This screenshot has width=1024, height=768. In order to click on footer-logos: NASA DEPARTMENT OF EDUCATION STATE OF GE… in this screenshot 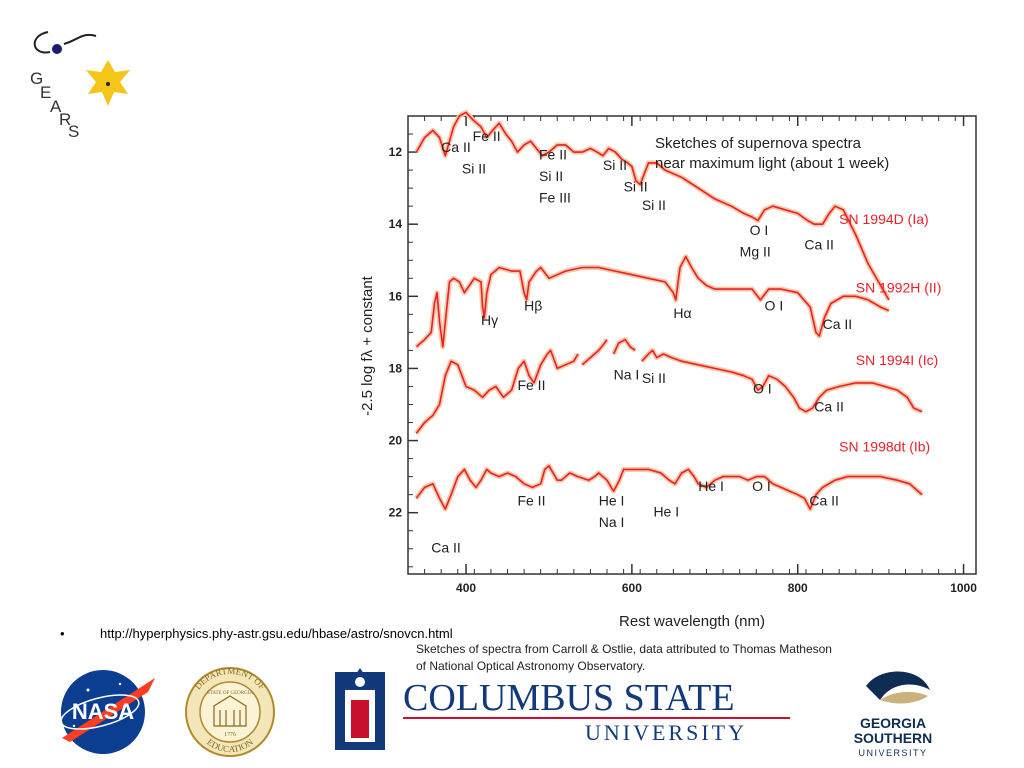, I will do `click(496, 712)`.